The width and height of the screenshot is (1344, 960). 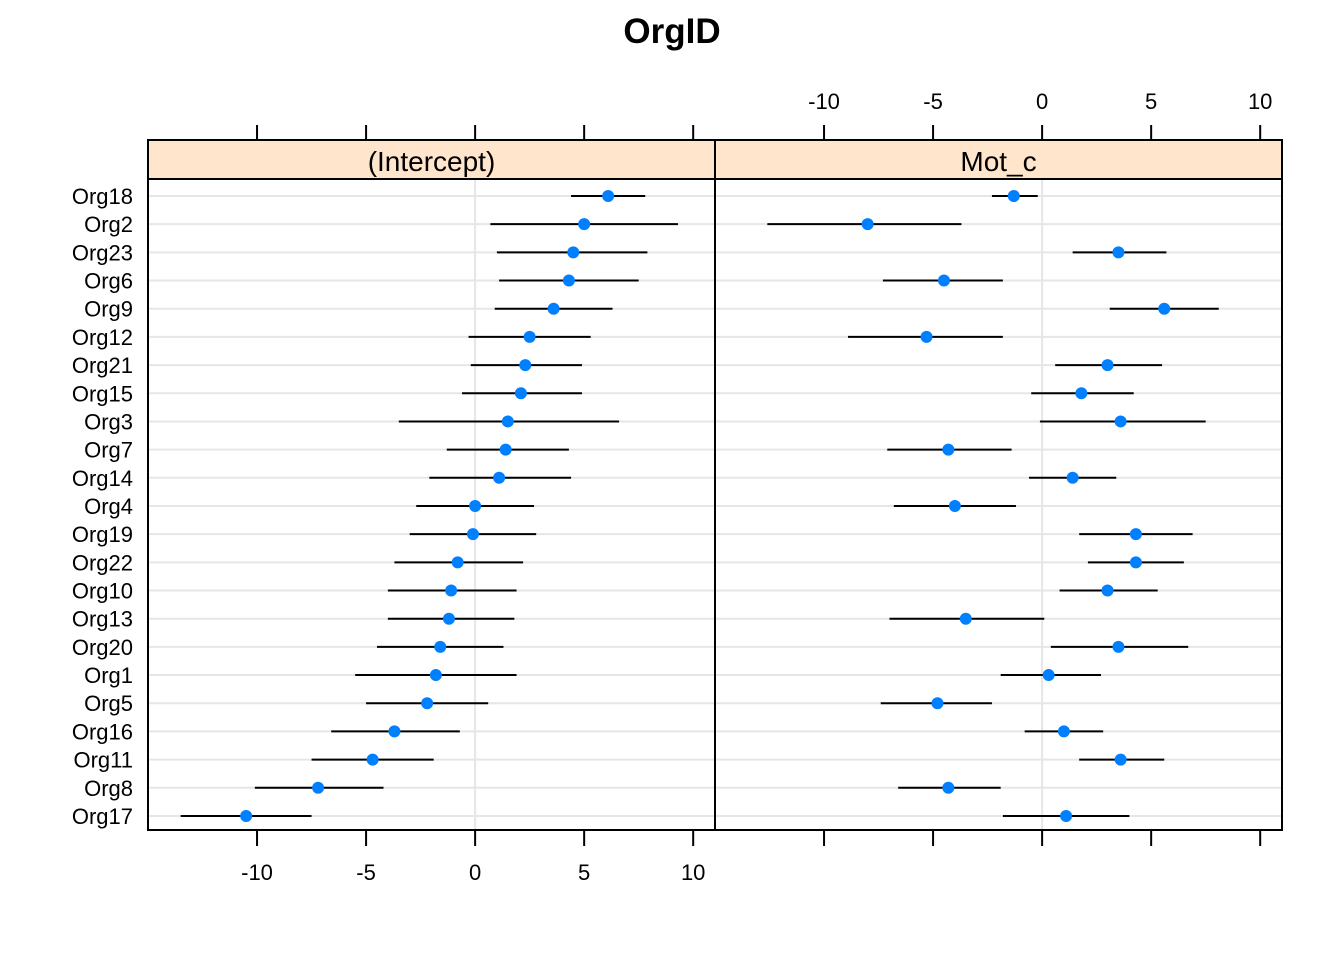 I want to click on category-label: Org2, so click(x=108, y=224).